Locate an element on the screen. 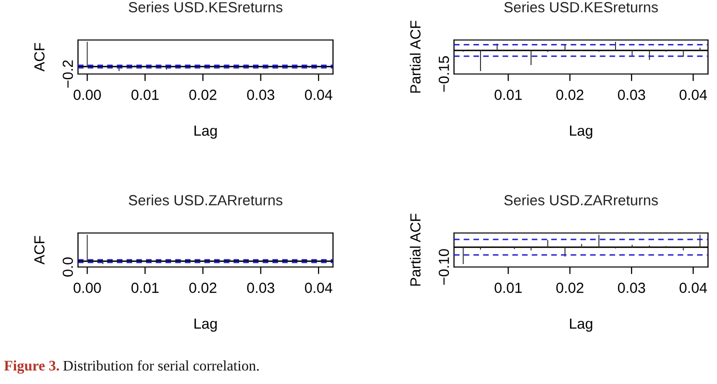 This screenshot has width=717, height=384. text: 0.0 is located at coordinates (67, 267).